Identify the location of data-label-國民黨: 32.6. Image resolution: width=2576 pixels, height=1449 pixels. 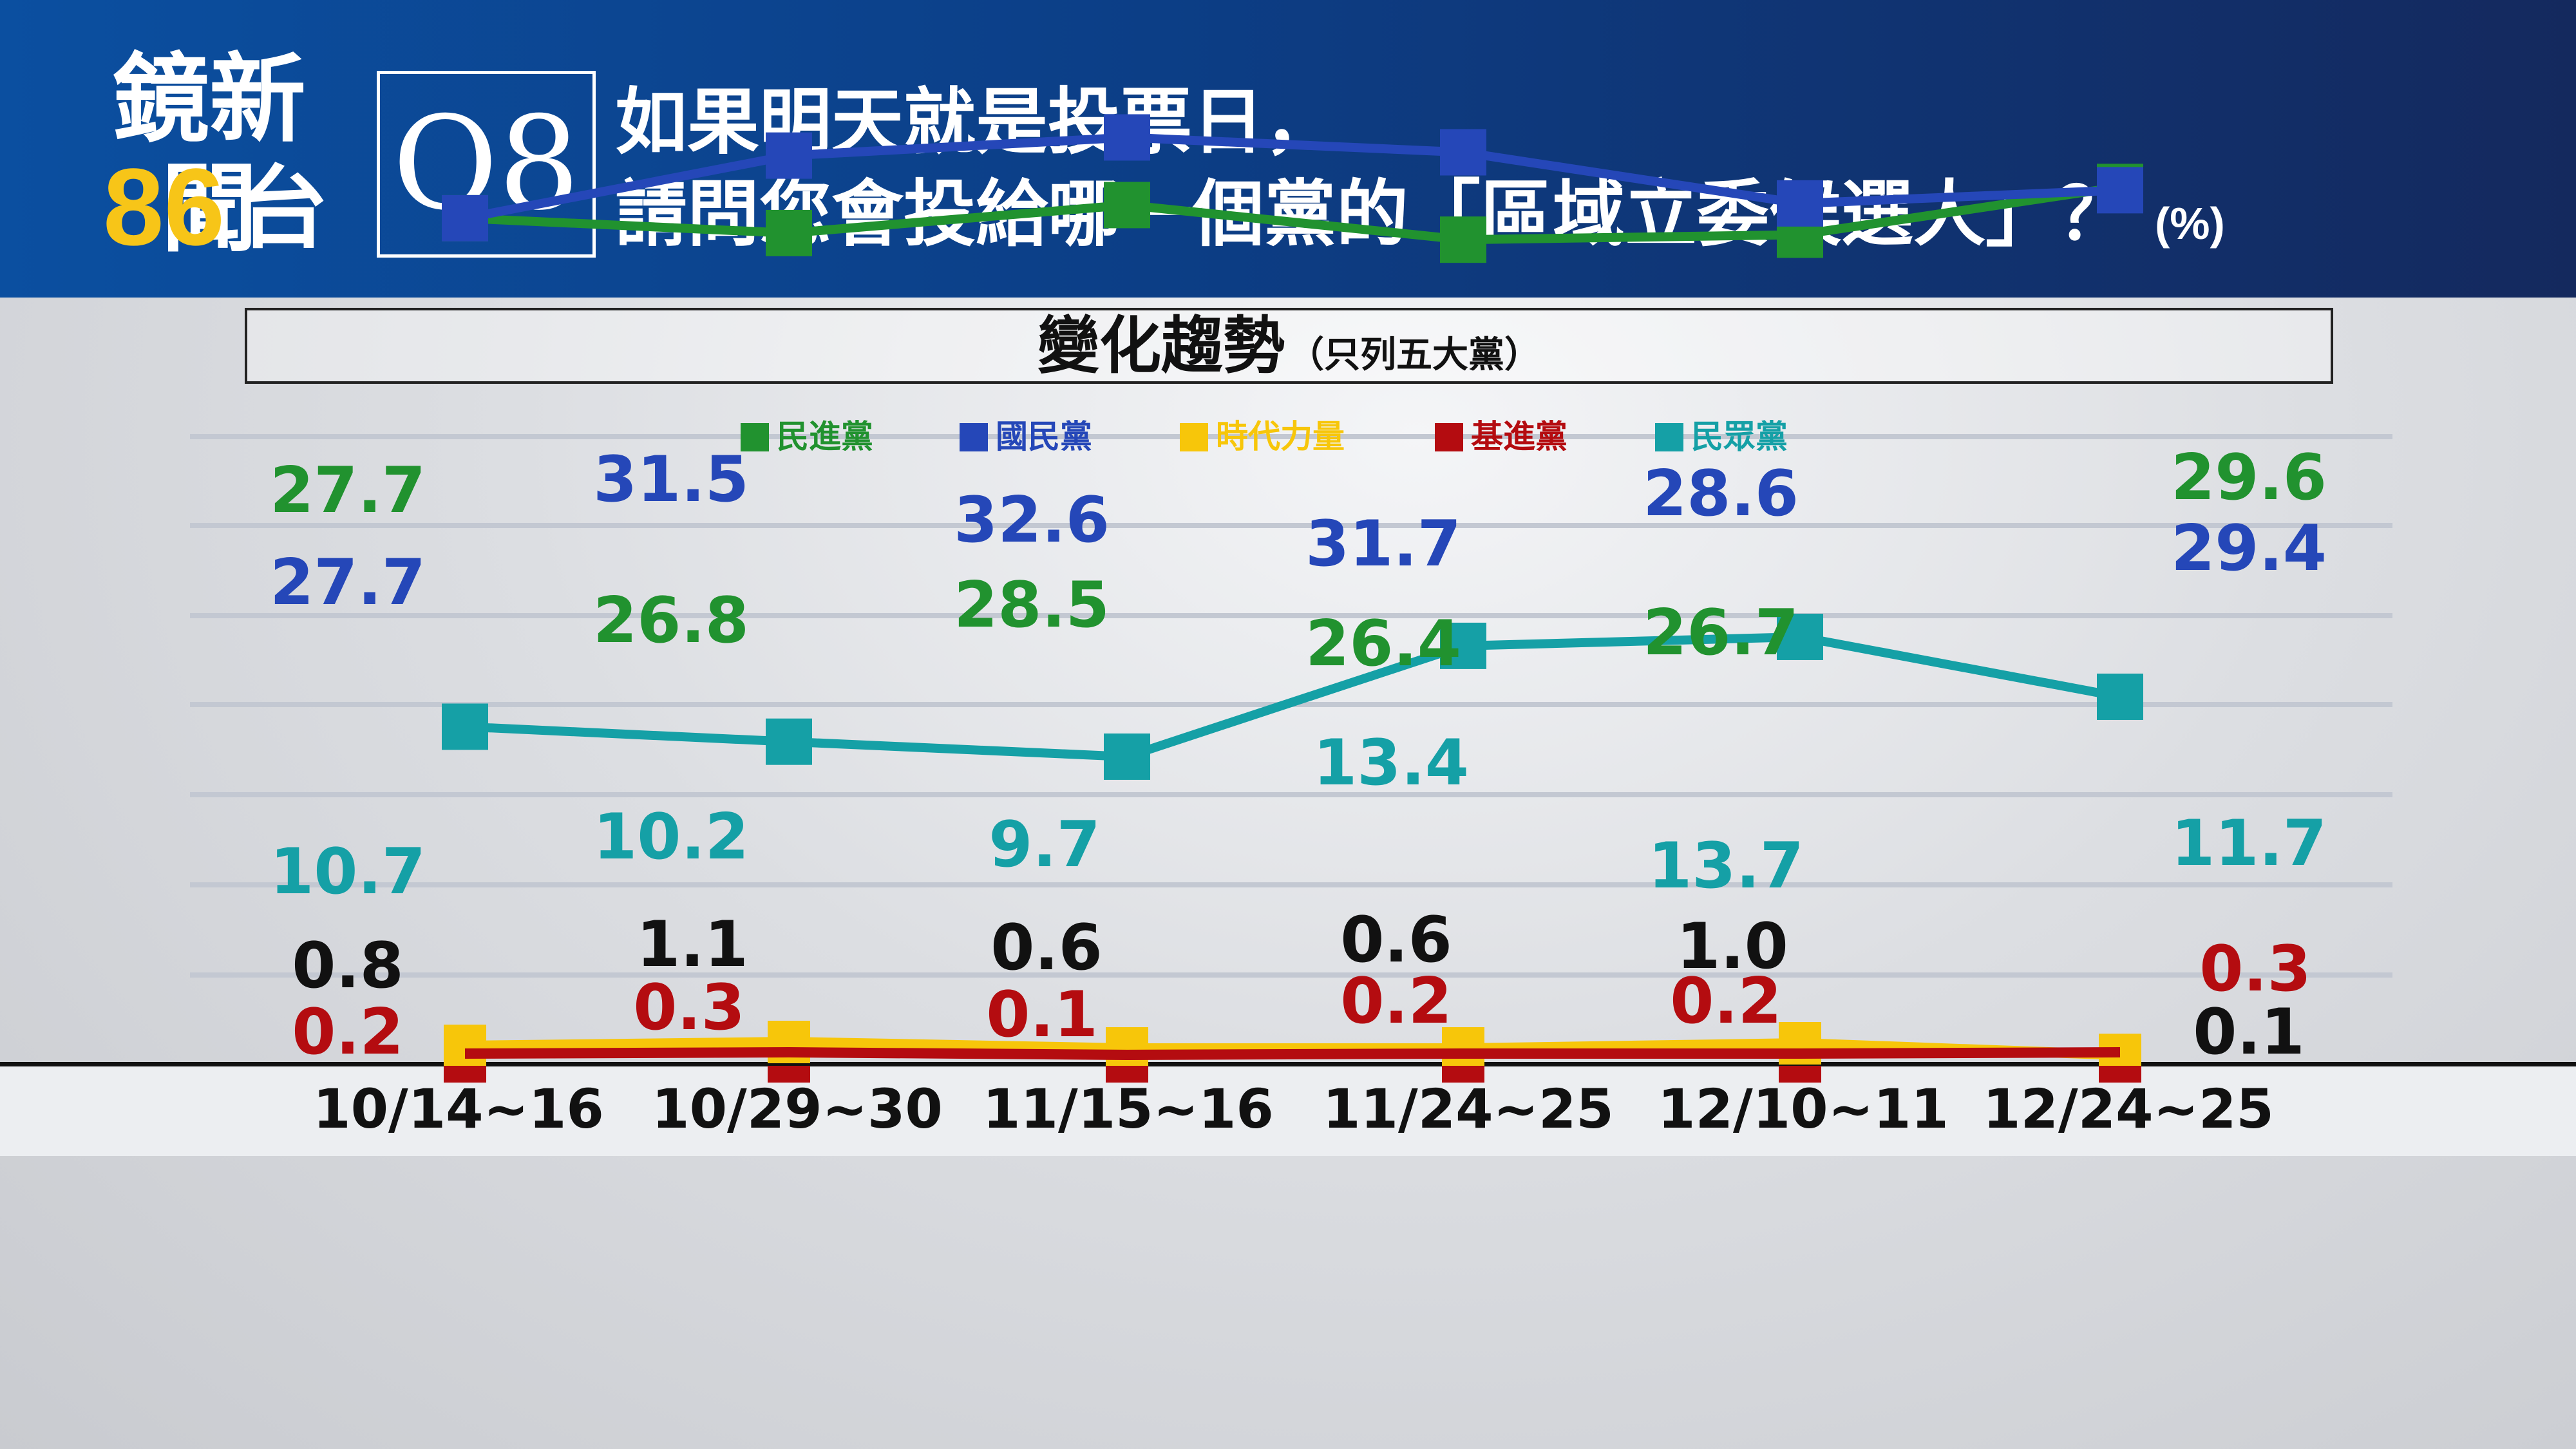
(1032, 521).